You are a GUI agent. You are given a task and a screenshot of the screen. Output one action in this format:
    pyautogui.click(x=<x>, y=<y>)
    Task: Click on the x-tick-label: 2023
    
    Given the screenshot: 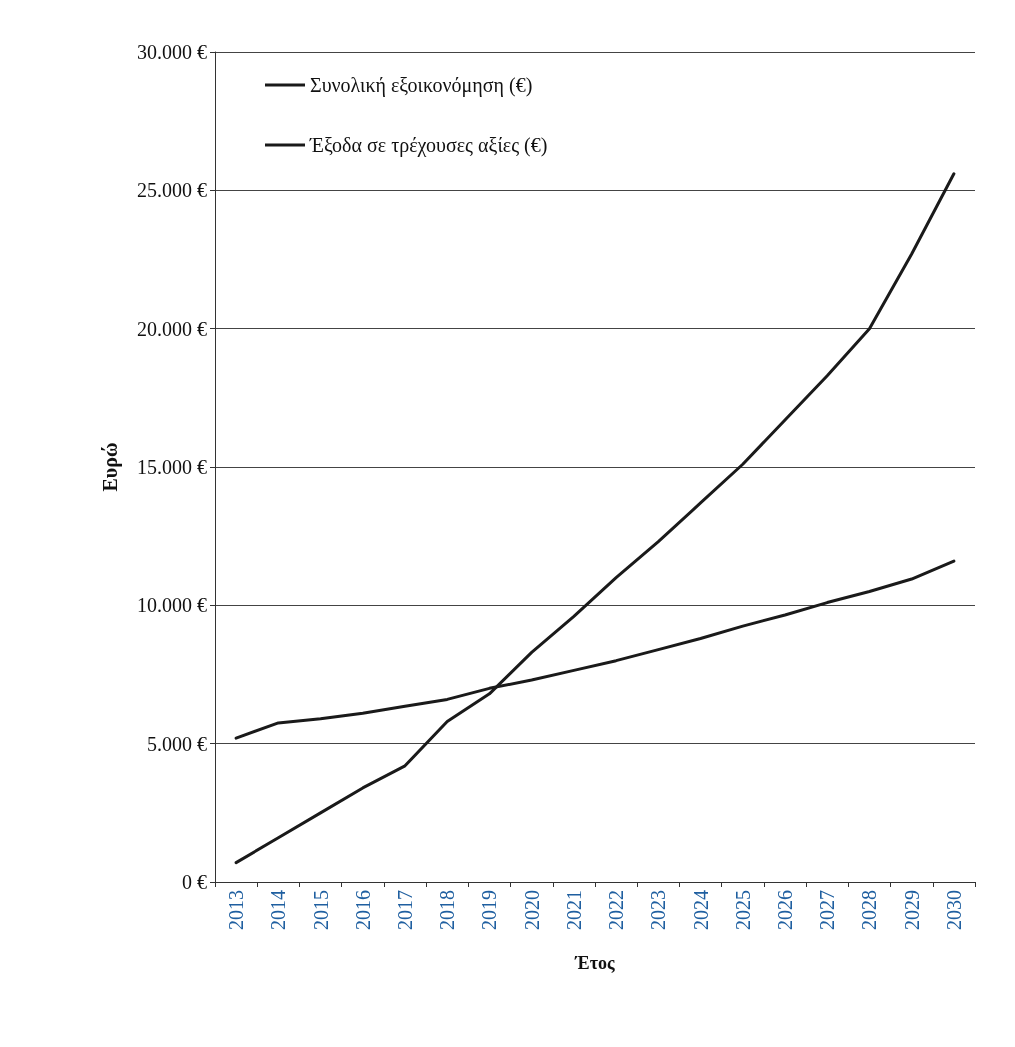 What is the action you would take?
    pyautogui.click(x=658, y=910)
    